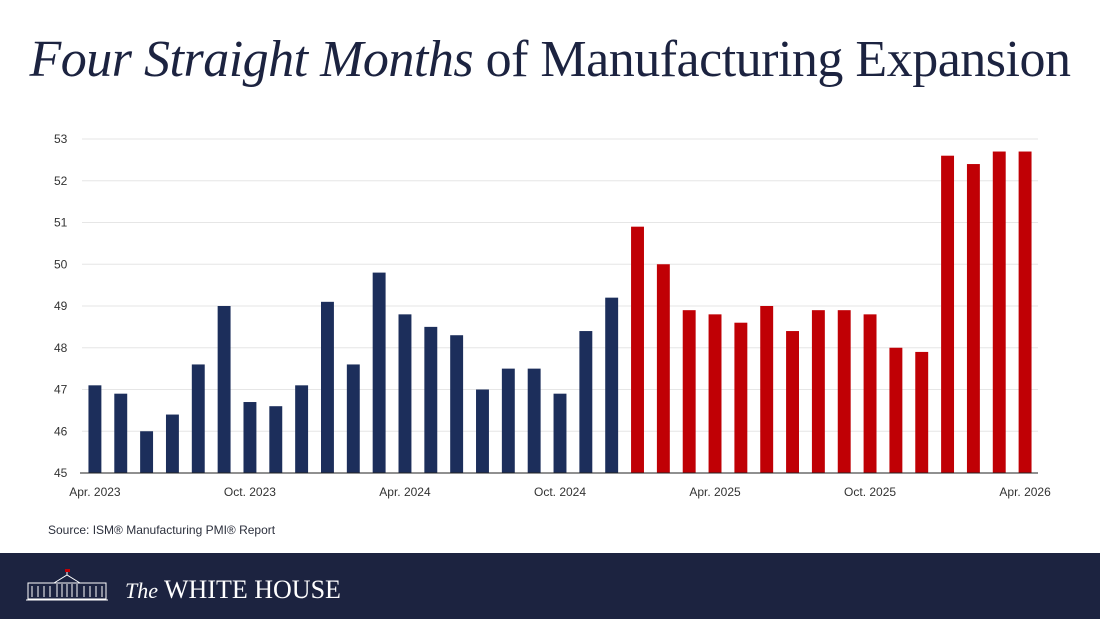 The width and height of the screenshot is (1100, 619). What do you see at coordinates (1025, 492) in the screenshot?
I see `x-tick-label: Apr. 2026` at bounding box center [1025, 492].